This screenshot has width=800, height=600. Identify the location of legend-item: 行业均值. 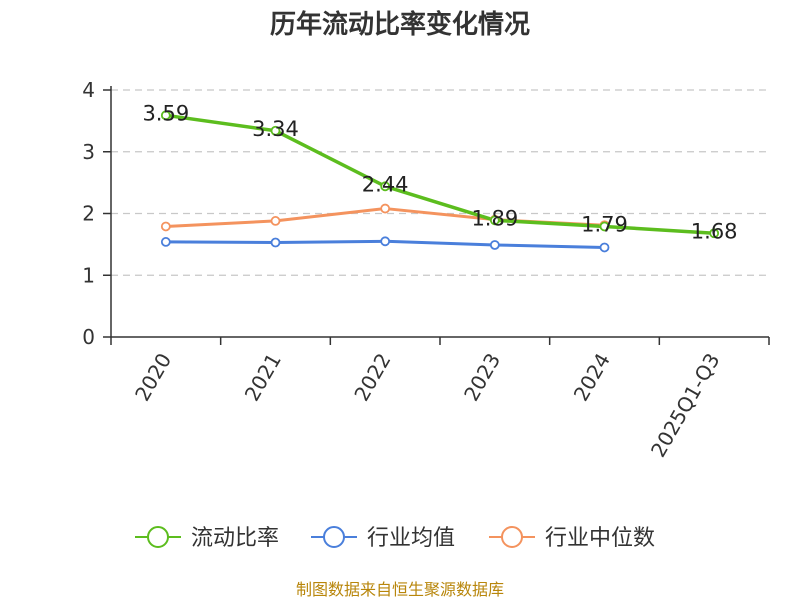
(383, 538).